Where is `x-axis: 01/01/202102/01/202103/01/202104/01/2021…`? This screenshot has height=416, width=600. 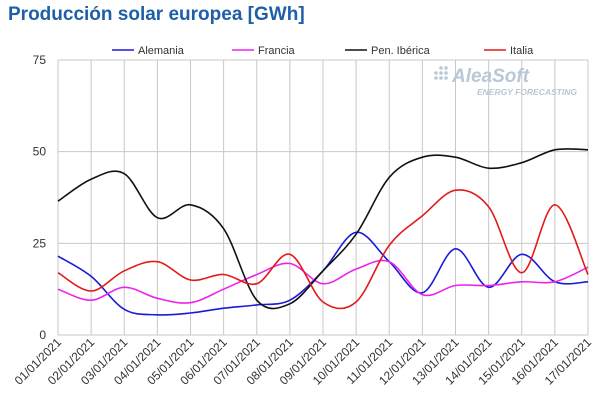 x-axis: 01/01/202102/01/202103/01/202104/01/2021… is located at coordinates (303, 361).